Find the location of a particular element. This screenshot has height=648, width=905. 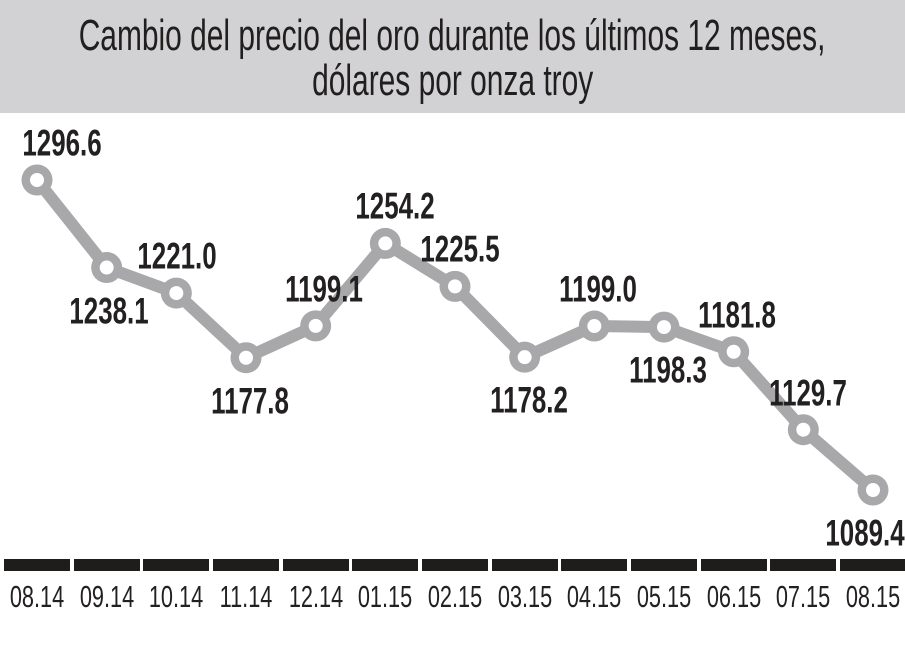

data-point-label: 1178.2 is located at coordinates (528, 400).